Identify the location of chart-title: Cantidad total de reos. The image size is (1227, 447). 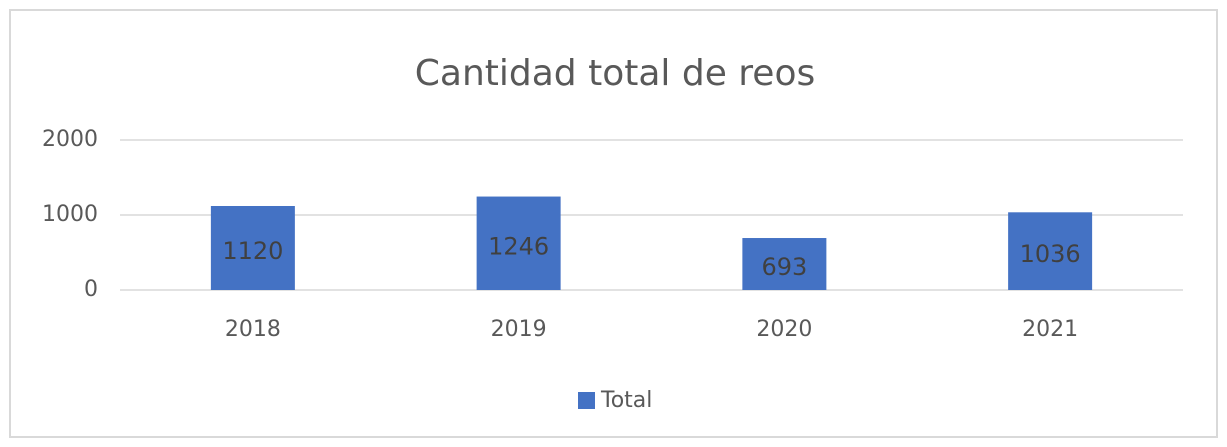
(615, 73).